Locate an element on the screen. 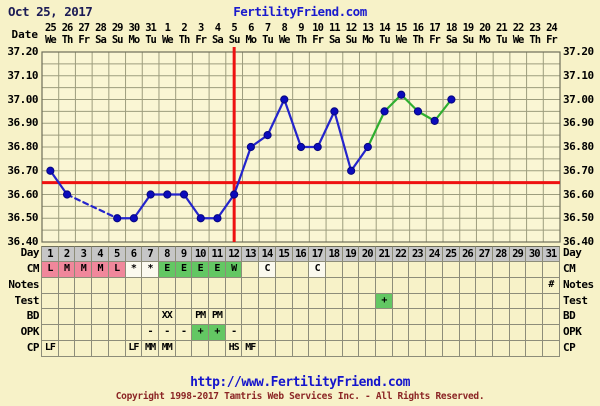 Image resolution: width=600 pixels, height=406 pixels. y-tick-label-left: 36.80 is located at coordinates (22, 146).